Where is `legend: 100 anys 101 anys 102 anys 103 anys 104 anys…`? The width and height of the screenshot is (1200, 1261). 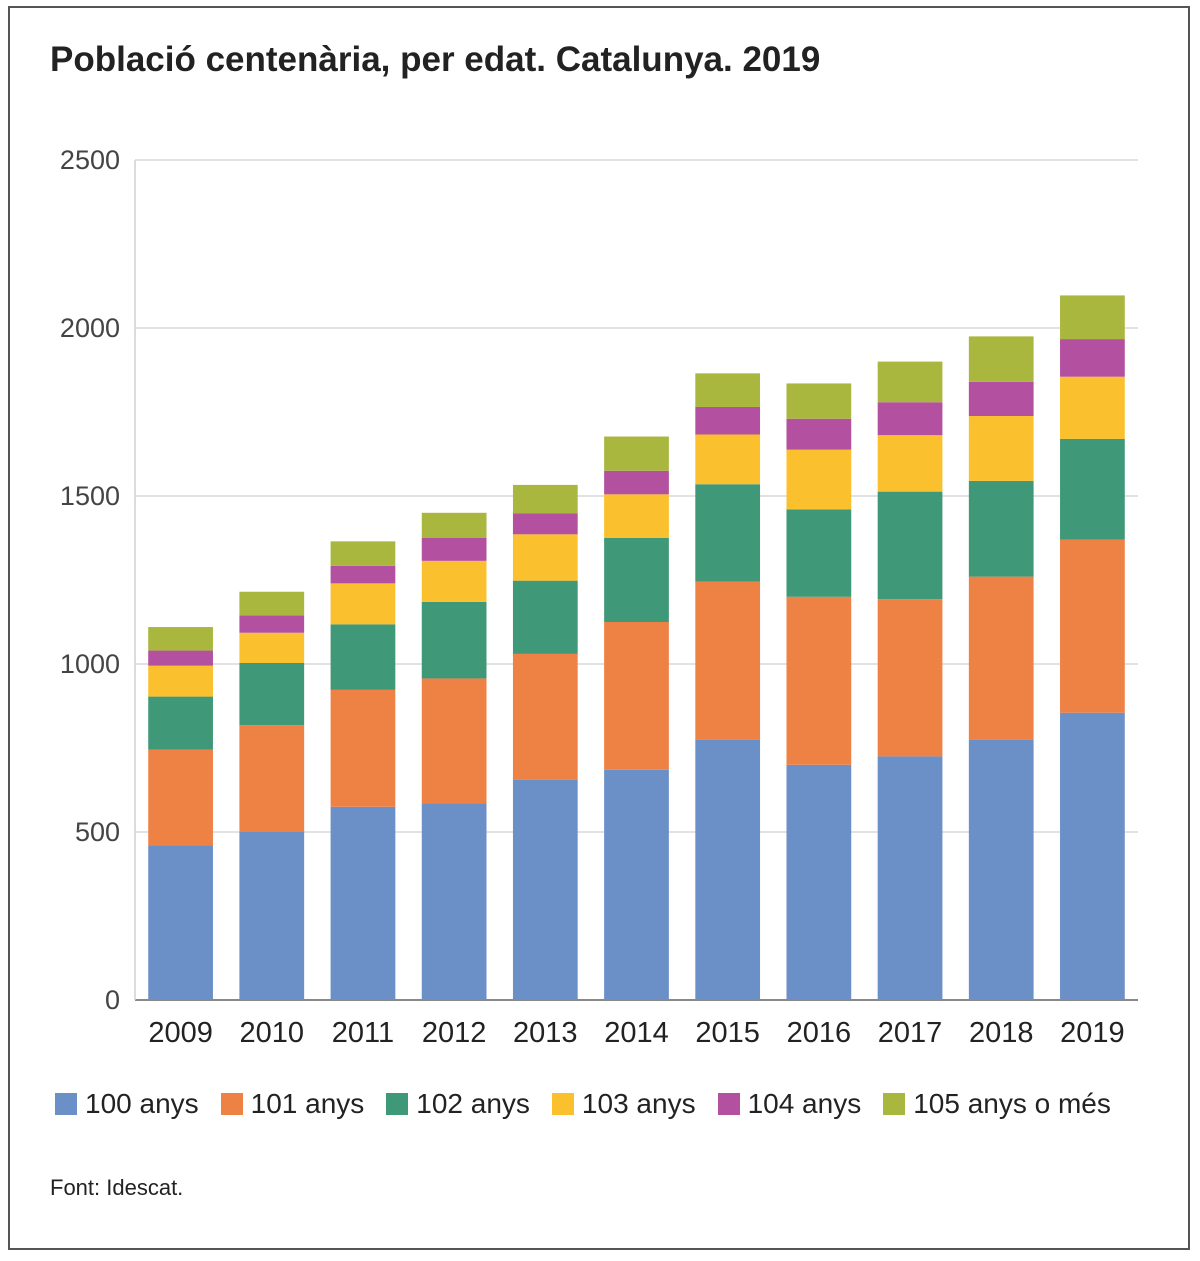 legend: 100 anys 101 anys 102 anys 103 anys 104 anys… is located at coordinates (594, 1104).